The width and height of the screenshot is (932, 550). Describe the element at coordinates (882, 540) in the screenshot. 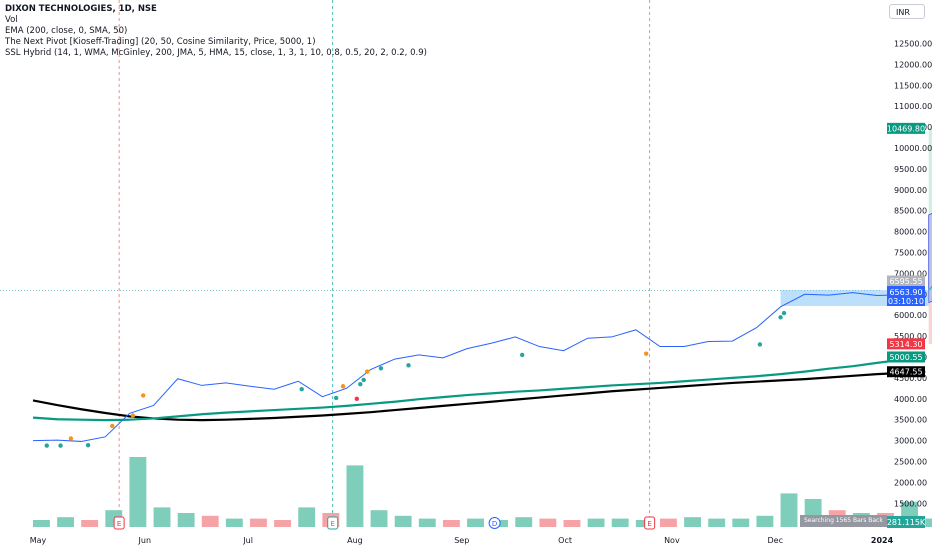

I see `x-tick-label: 2024` at that location.